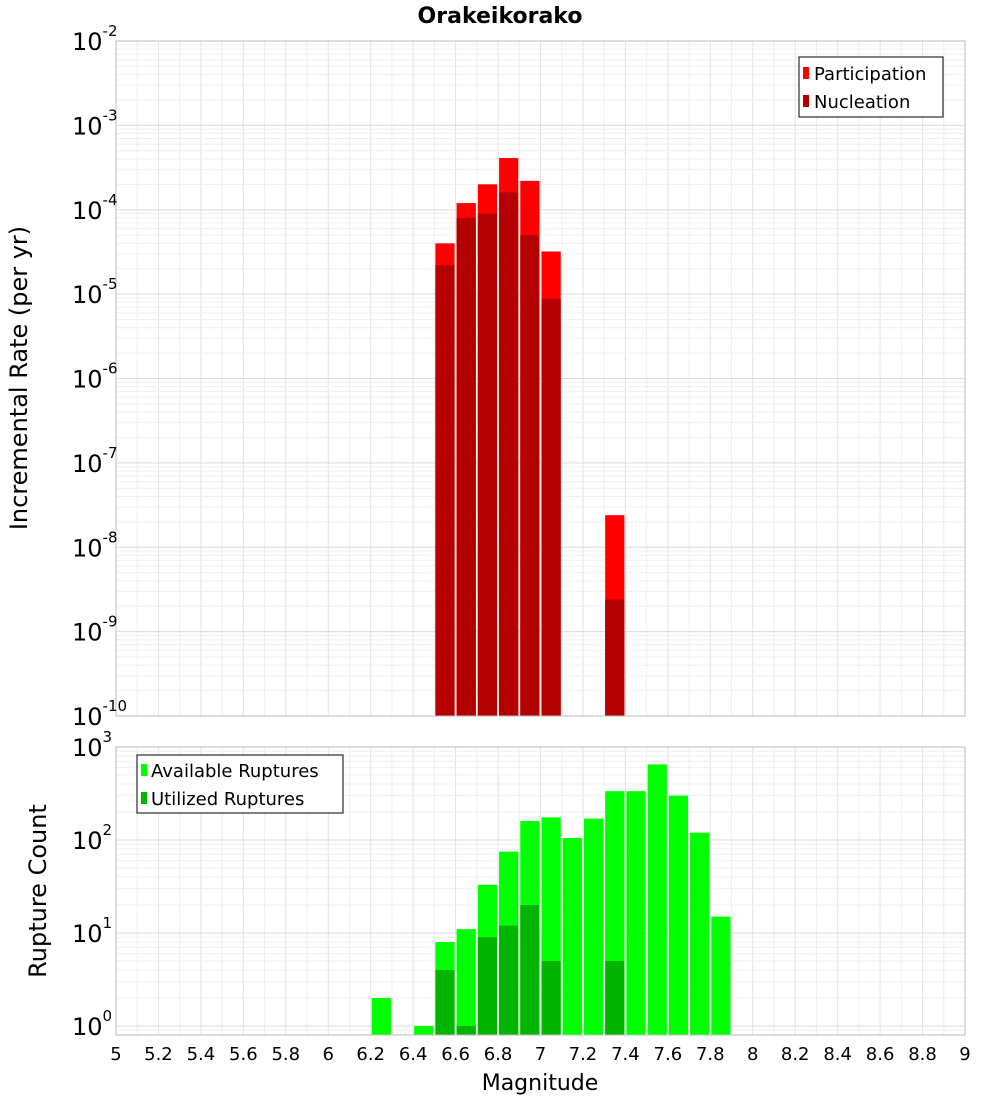  Describe the element at coordinates (870, 74) in the screenshot. I see `legend-label-participation: Participation` at that location.